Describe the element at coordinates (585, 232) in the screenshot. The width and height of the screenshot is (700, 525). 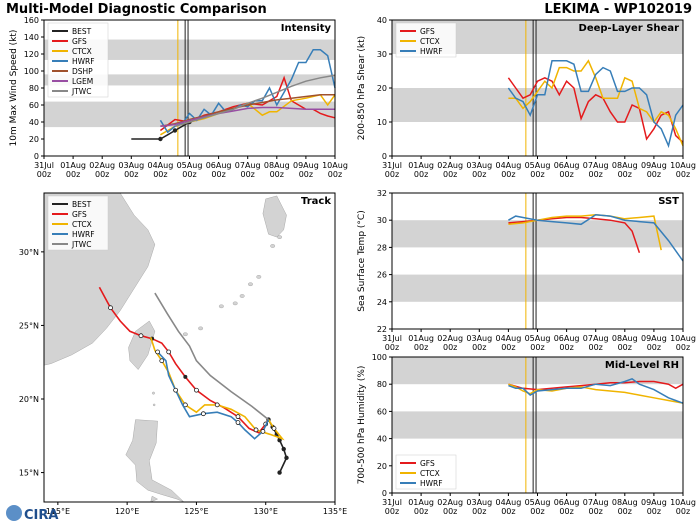
I see `sst-series-ctcx` at that location.